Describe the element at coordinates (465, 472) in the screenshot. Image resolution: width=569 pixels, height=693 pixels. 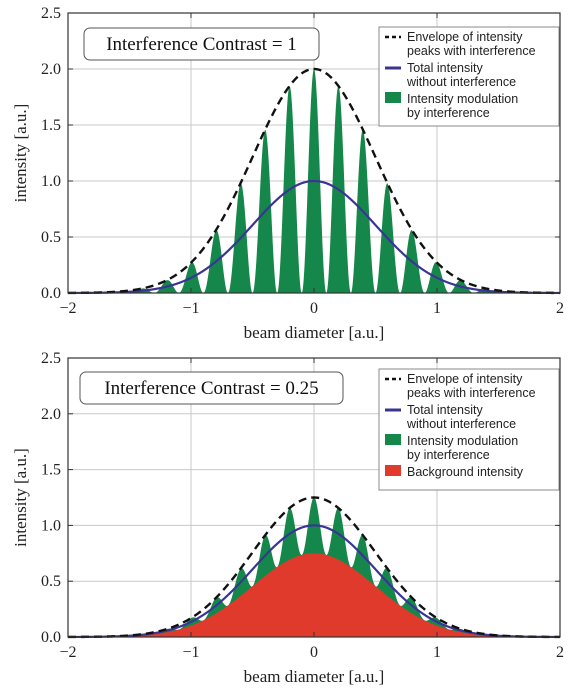
I see `legend-entry-text: Background intensity` at that location.